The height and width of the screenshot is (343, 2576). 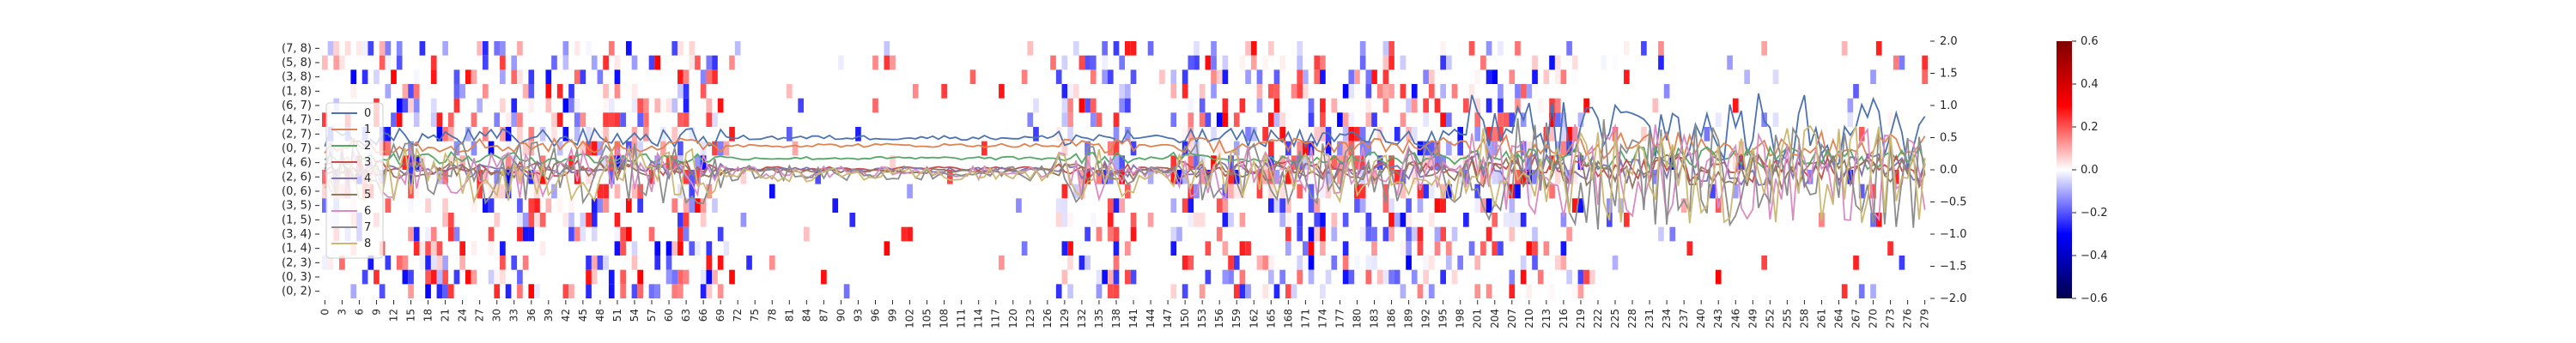 What do you see at coordinates (772, 316) in the screenshot?
I see `column-tick-label: 78` at bounding box center [772, 316].